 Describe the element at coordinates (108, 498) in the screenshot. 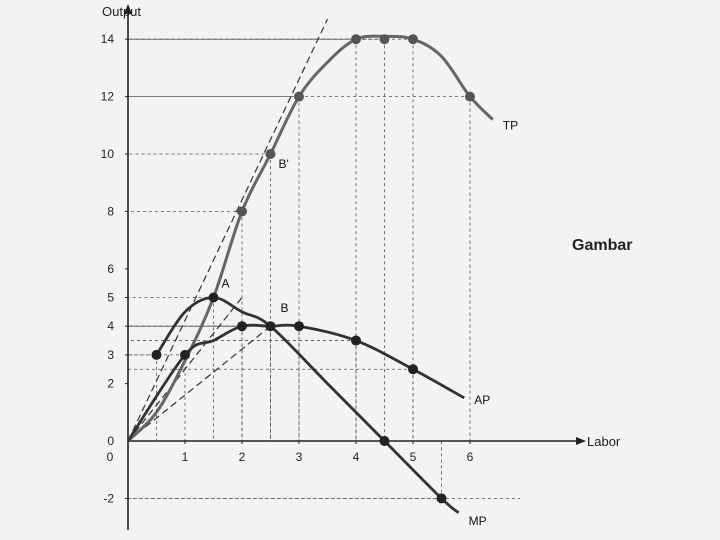

I see `y-tick-label: -2` at that location.